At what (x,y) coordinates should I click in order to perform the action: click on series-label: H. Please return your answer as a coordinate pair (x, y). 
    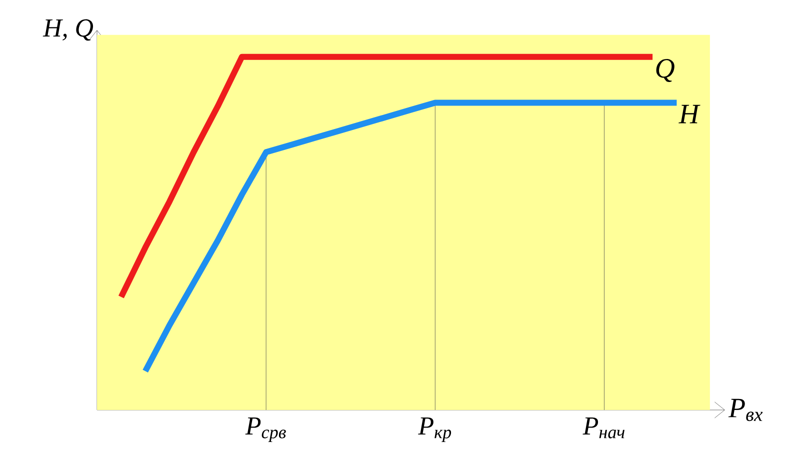
    Looking at the image, I should click on (689, 114).